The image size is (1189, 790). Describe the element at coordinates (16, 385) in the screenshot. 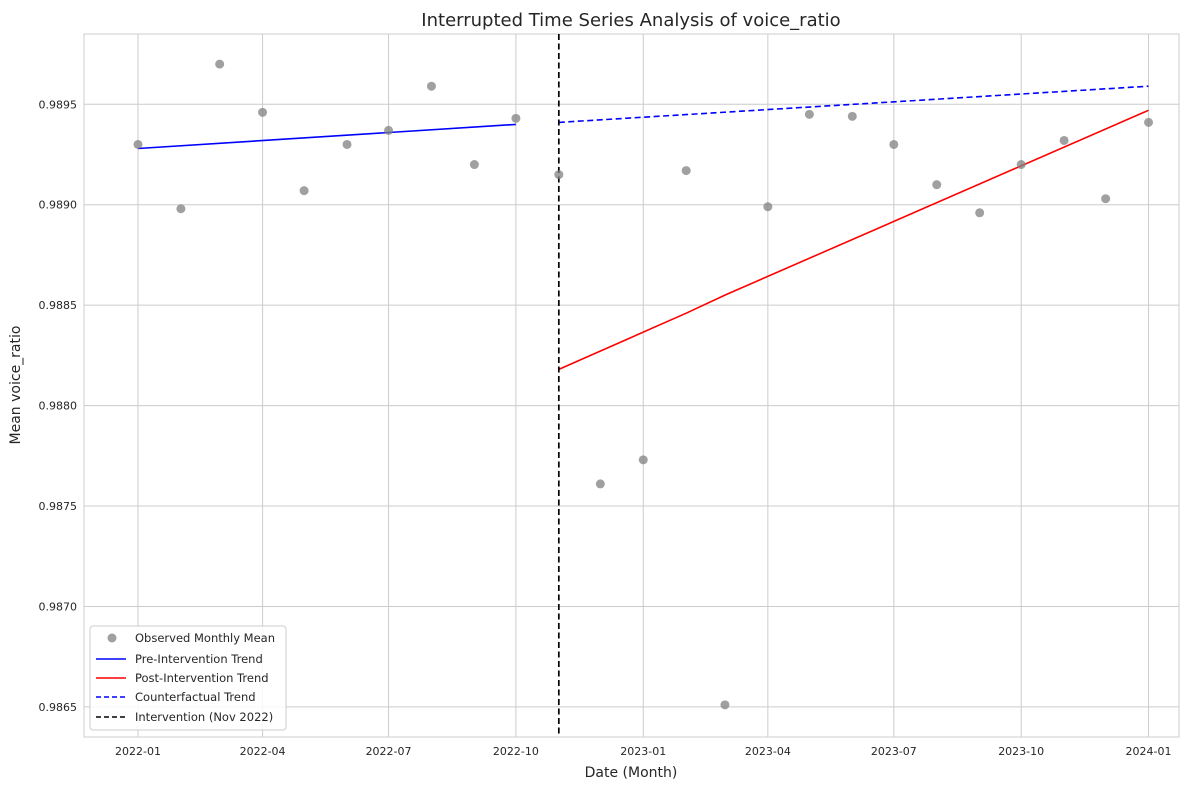

I see `y-axis-title: Mean voice_ratio` at that location.